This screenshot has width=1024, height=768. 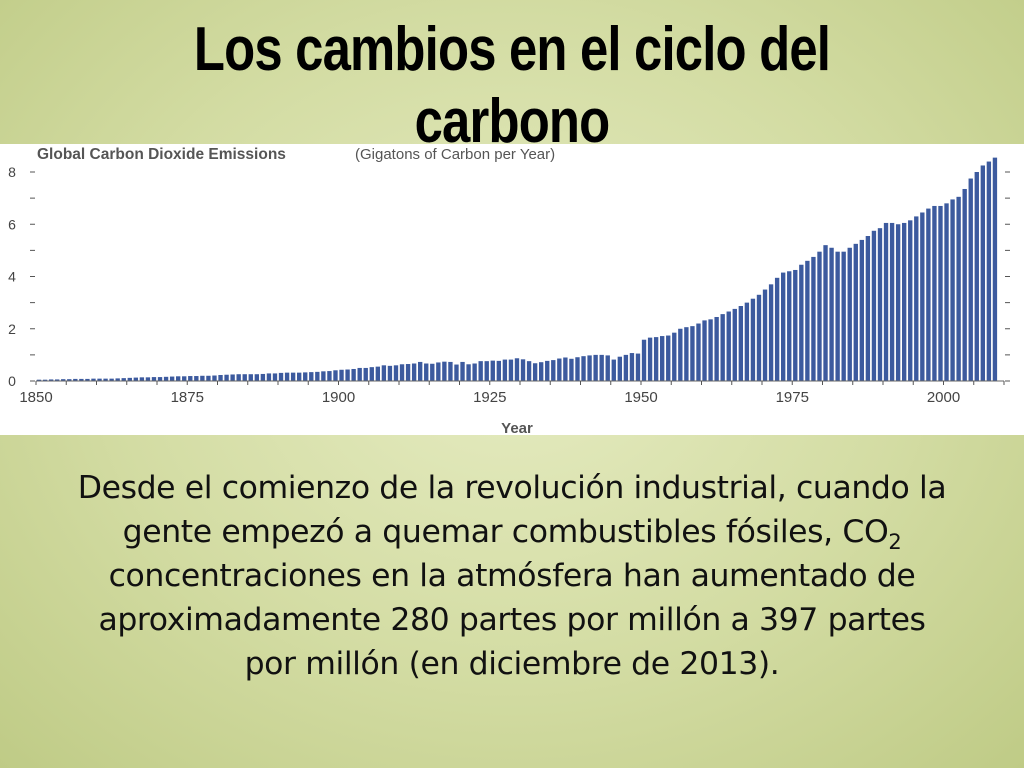 What do you see at coordinates (601, 368) in the screenshot?
I see `bar-1943` at bounding box center [601, 368].